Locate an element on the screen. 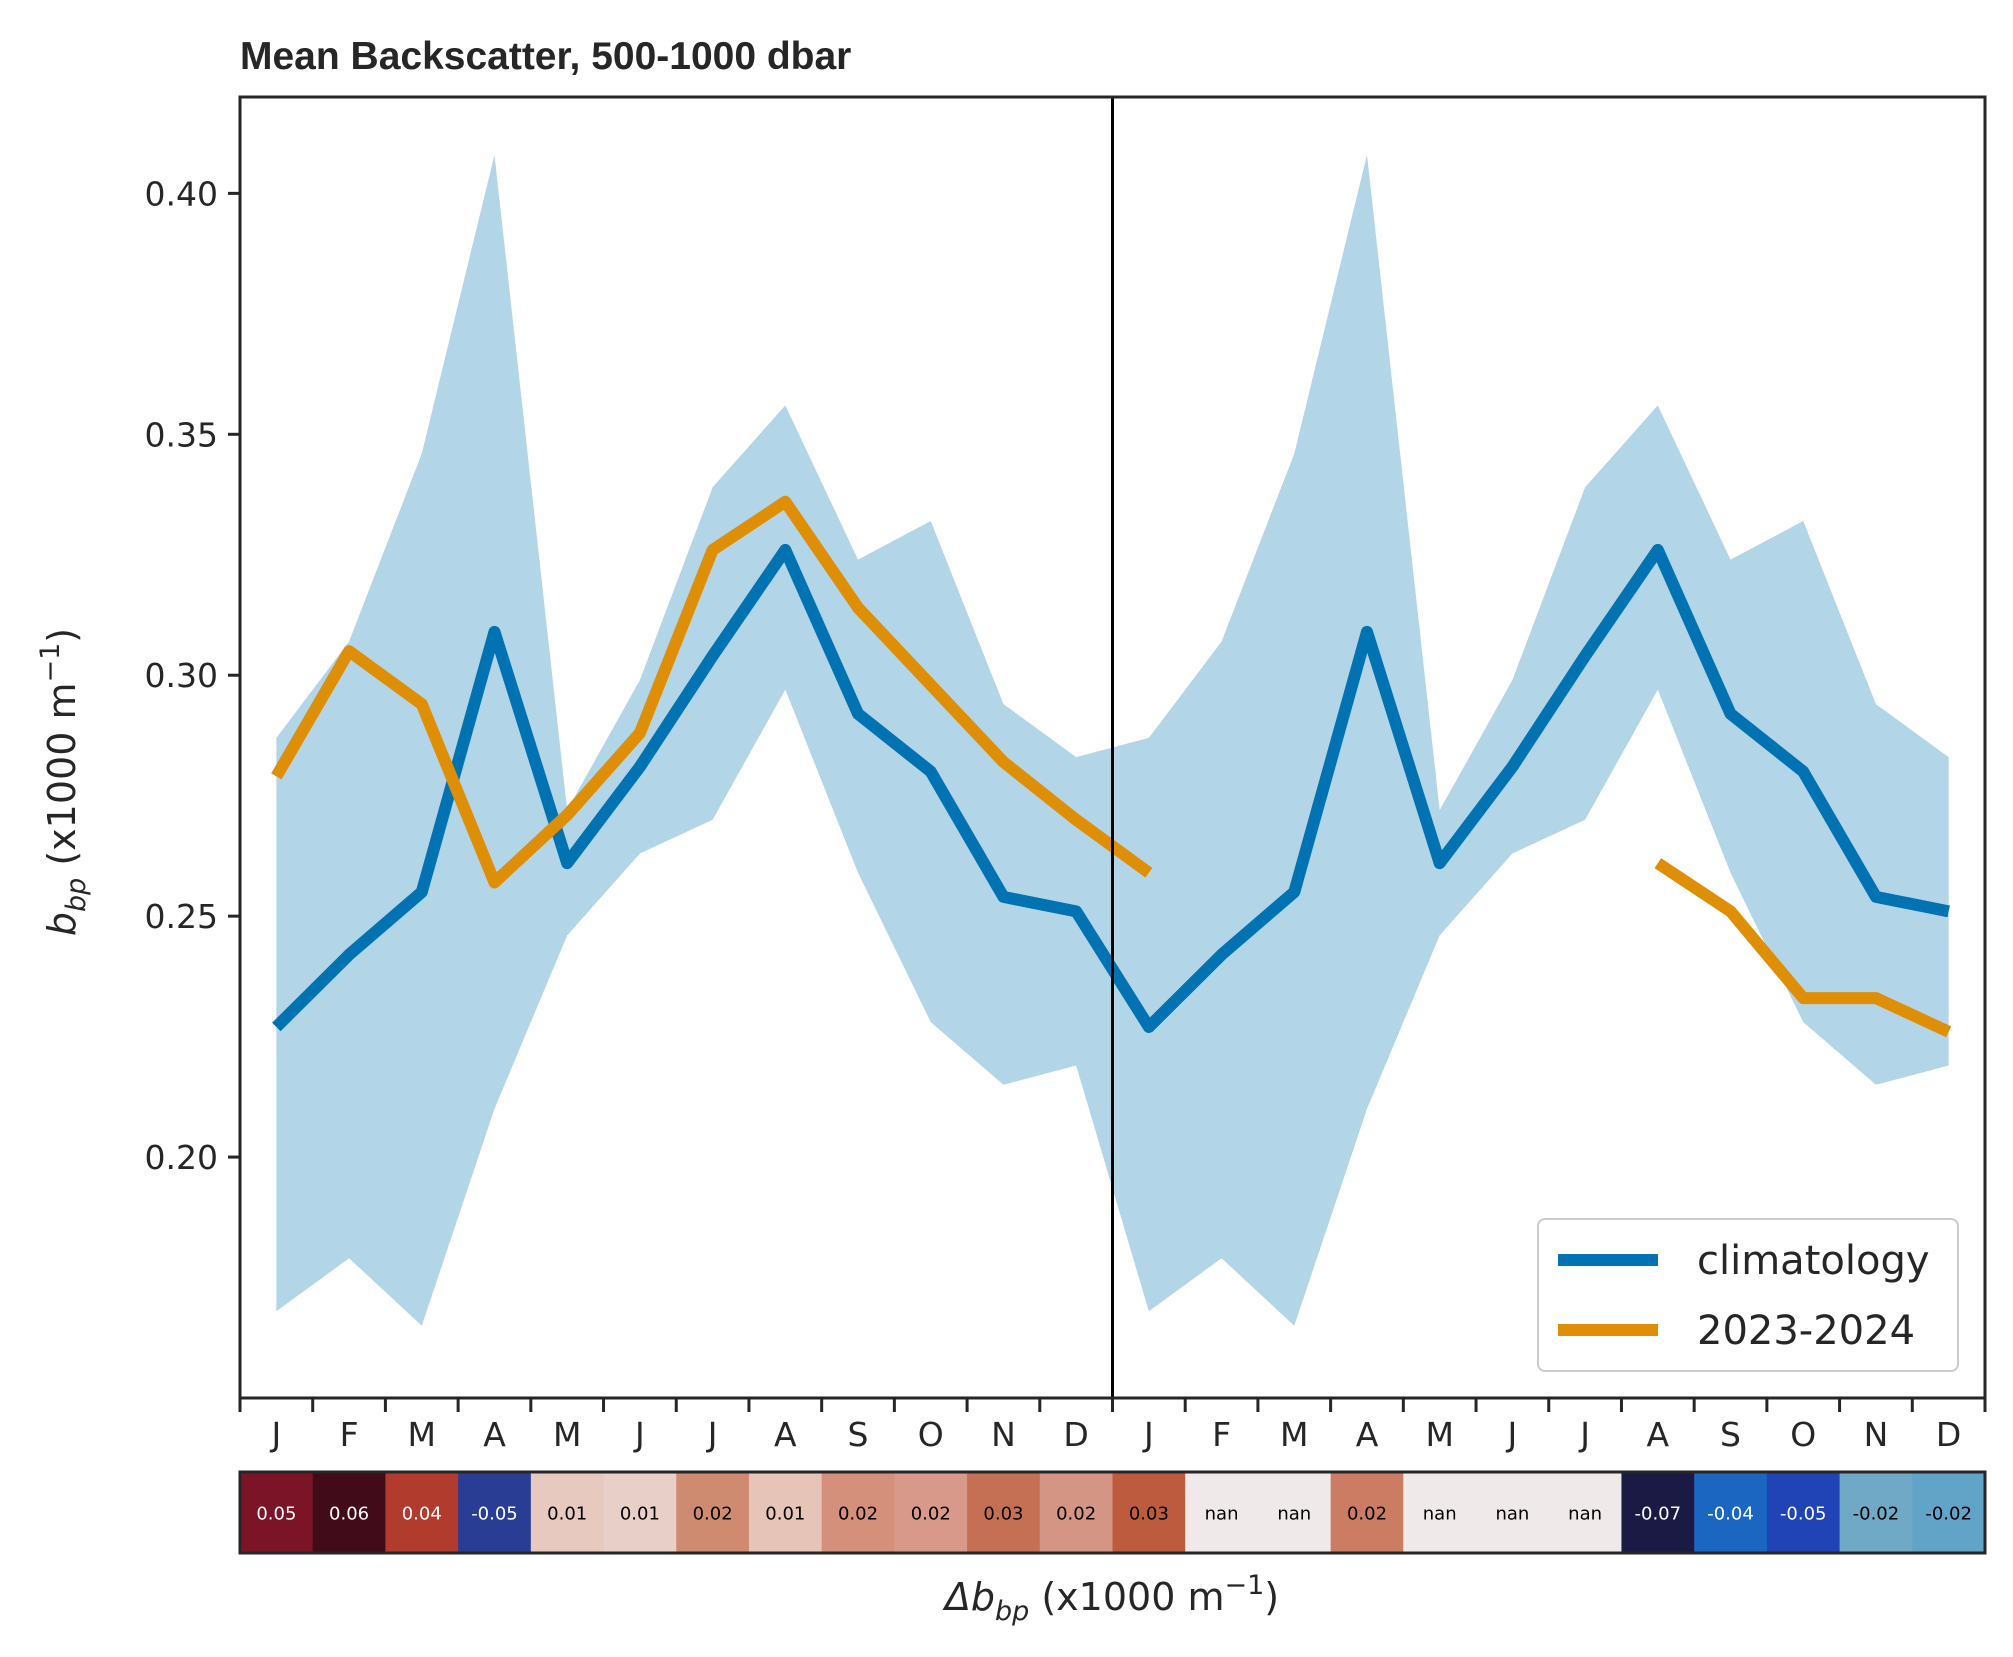 This screenshot has width=2013, height=1657. anomaly-strip-frame is located at coordinates (1112, 1512).